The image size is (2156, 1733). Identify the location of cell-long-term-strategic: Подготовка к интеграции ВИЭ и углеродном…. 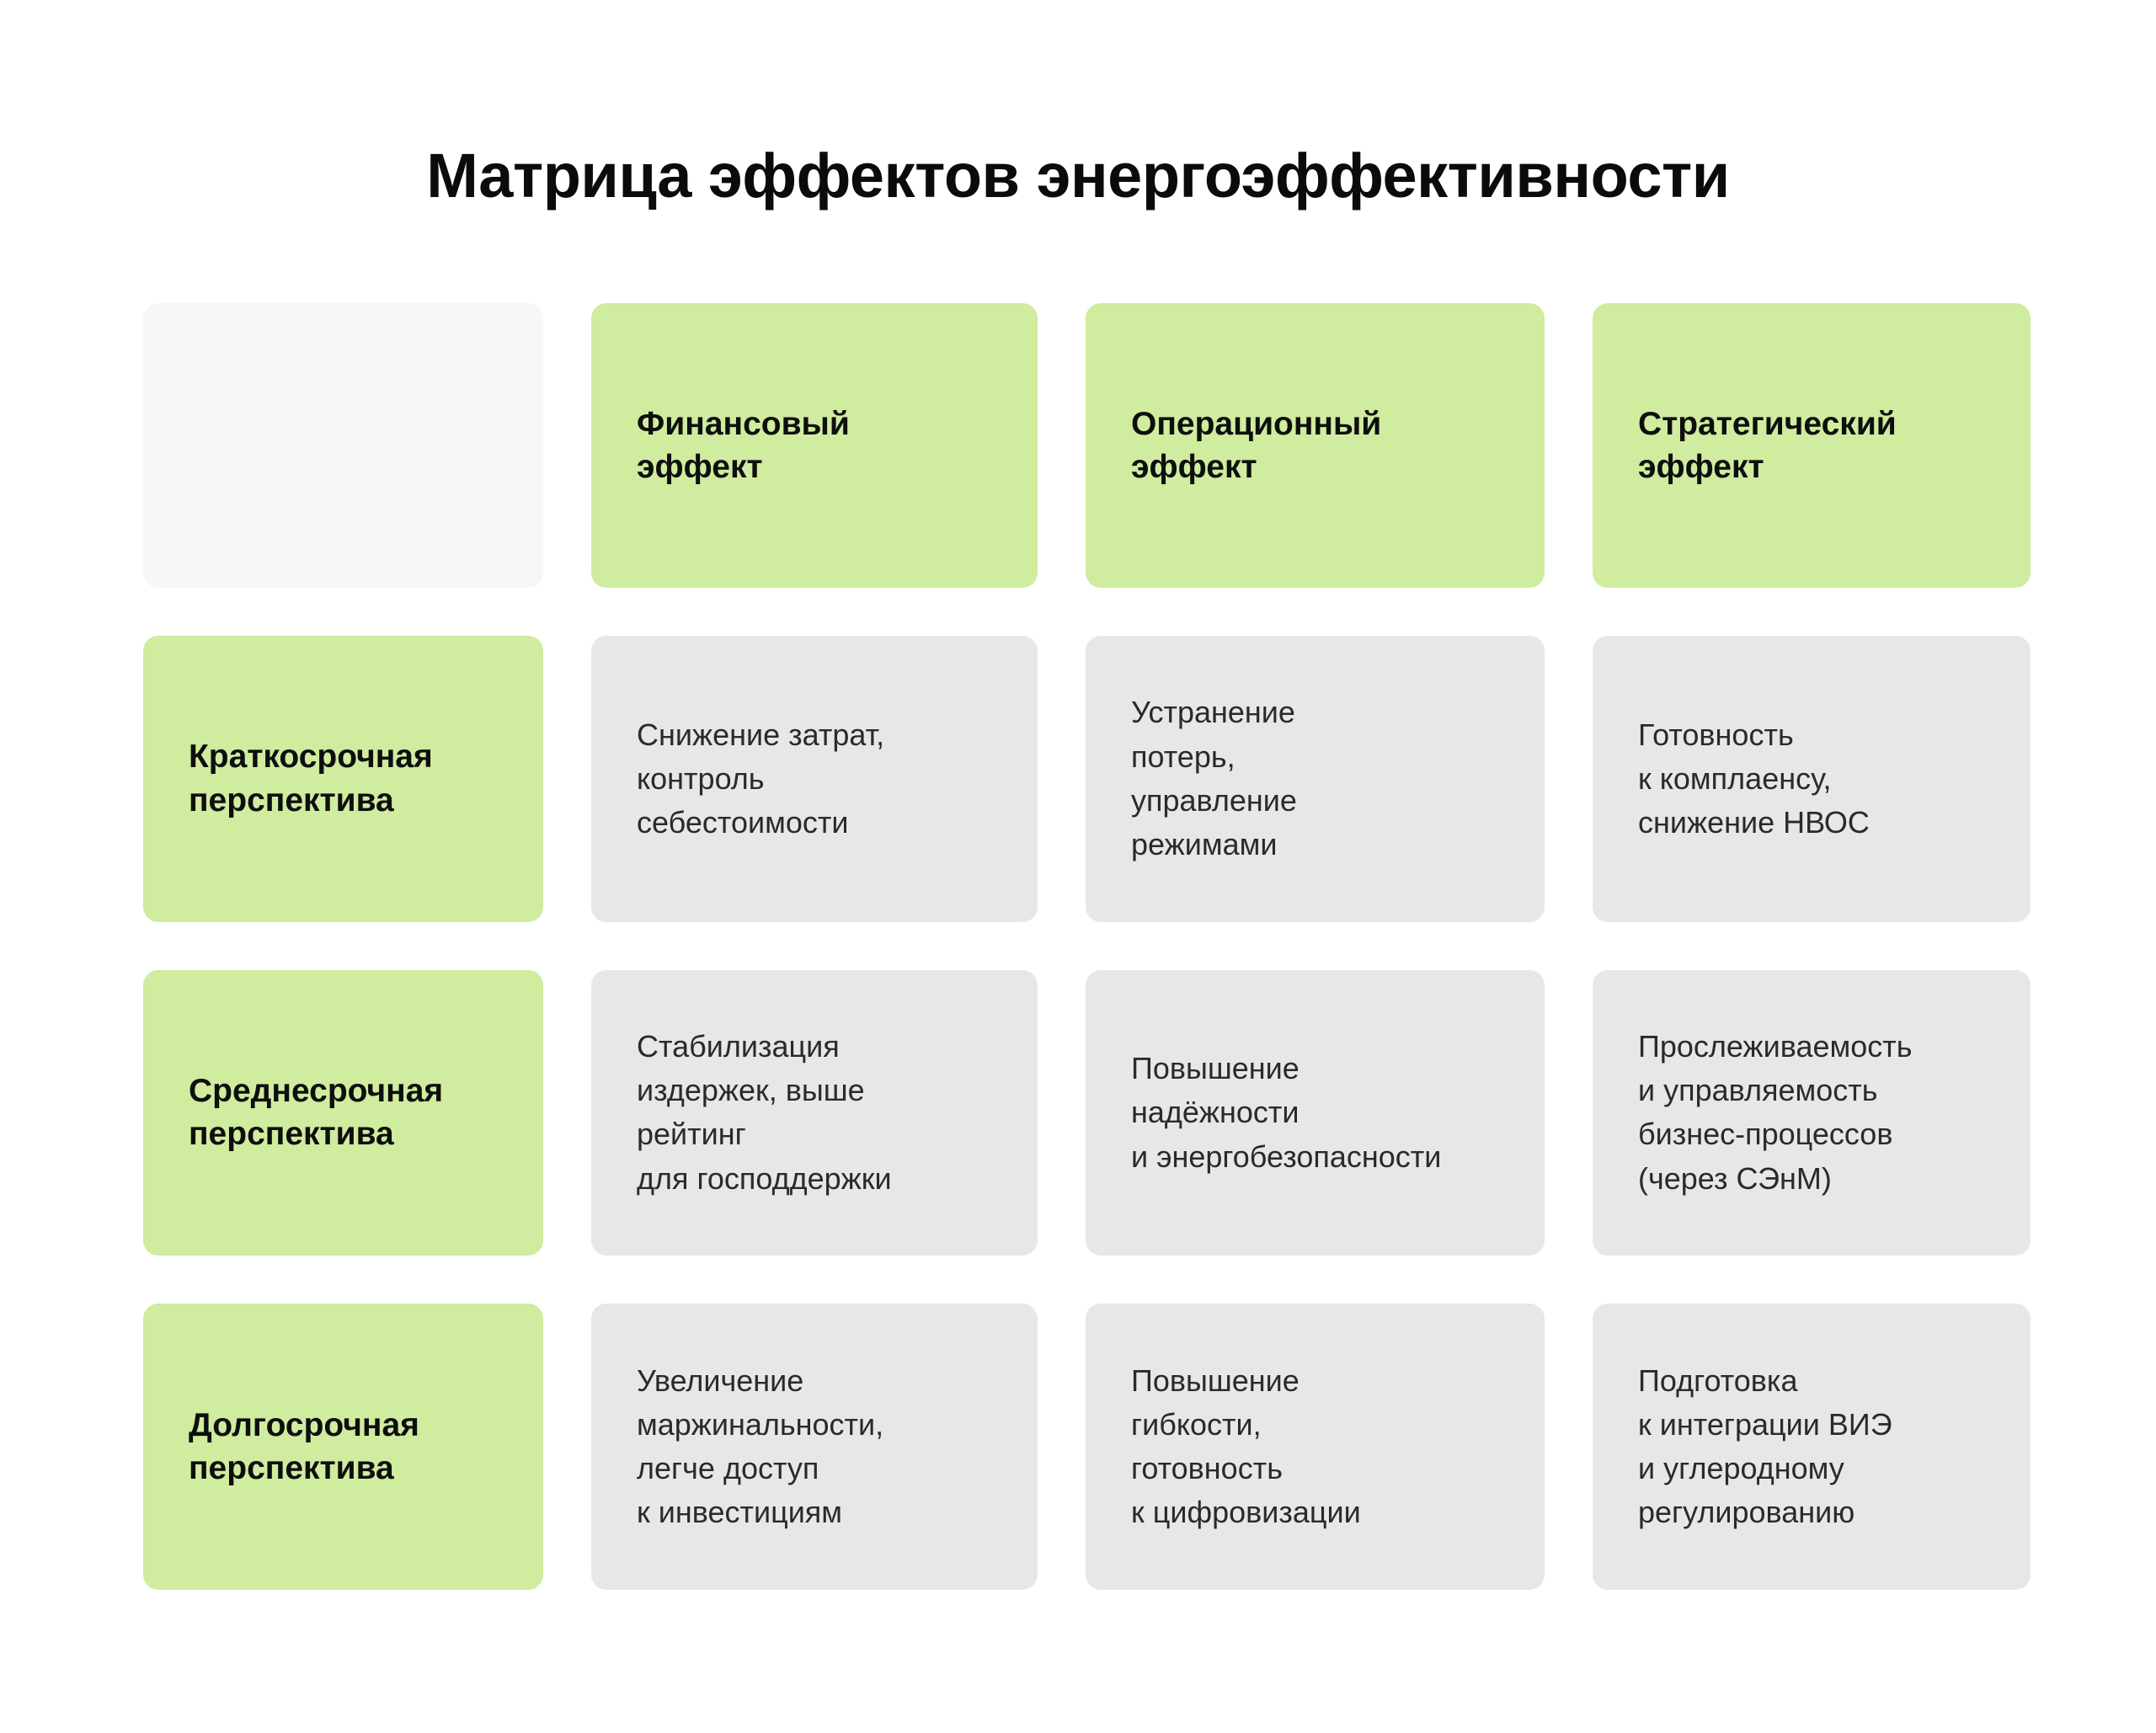
(1812, 1447).